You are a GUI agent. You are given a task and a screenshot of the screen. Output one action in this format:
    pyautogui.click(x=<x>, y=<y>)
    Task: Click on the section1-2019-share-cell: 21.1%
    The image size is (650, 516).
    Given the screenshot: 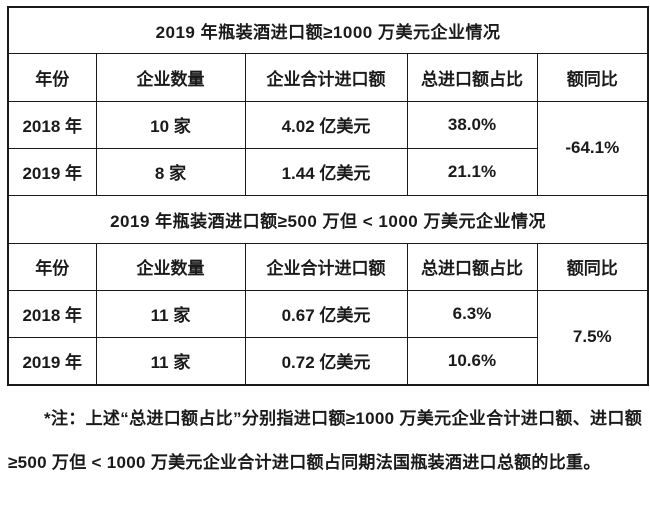 What is the action you would take?
    pyautogui.click(x=472, y=171)
    